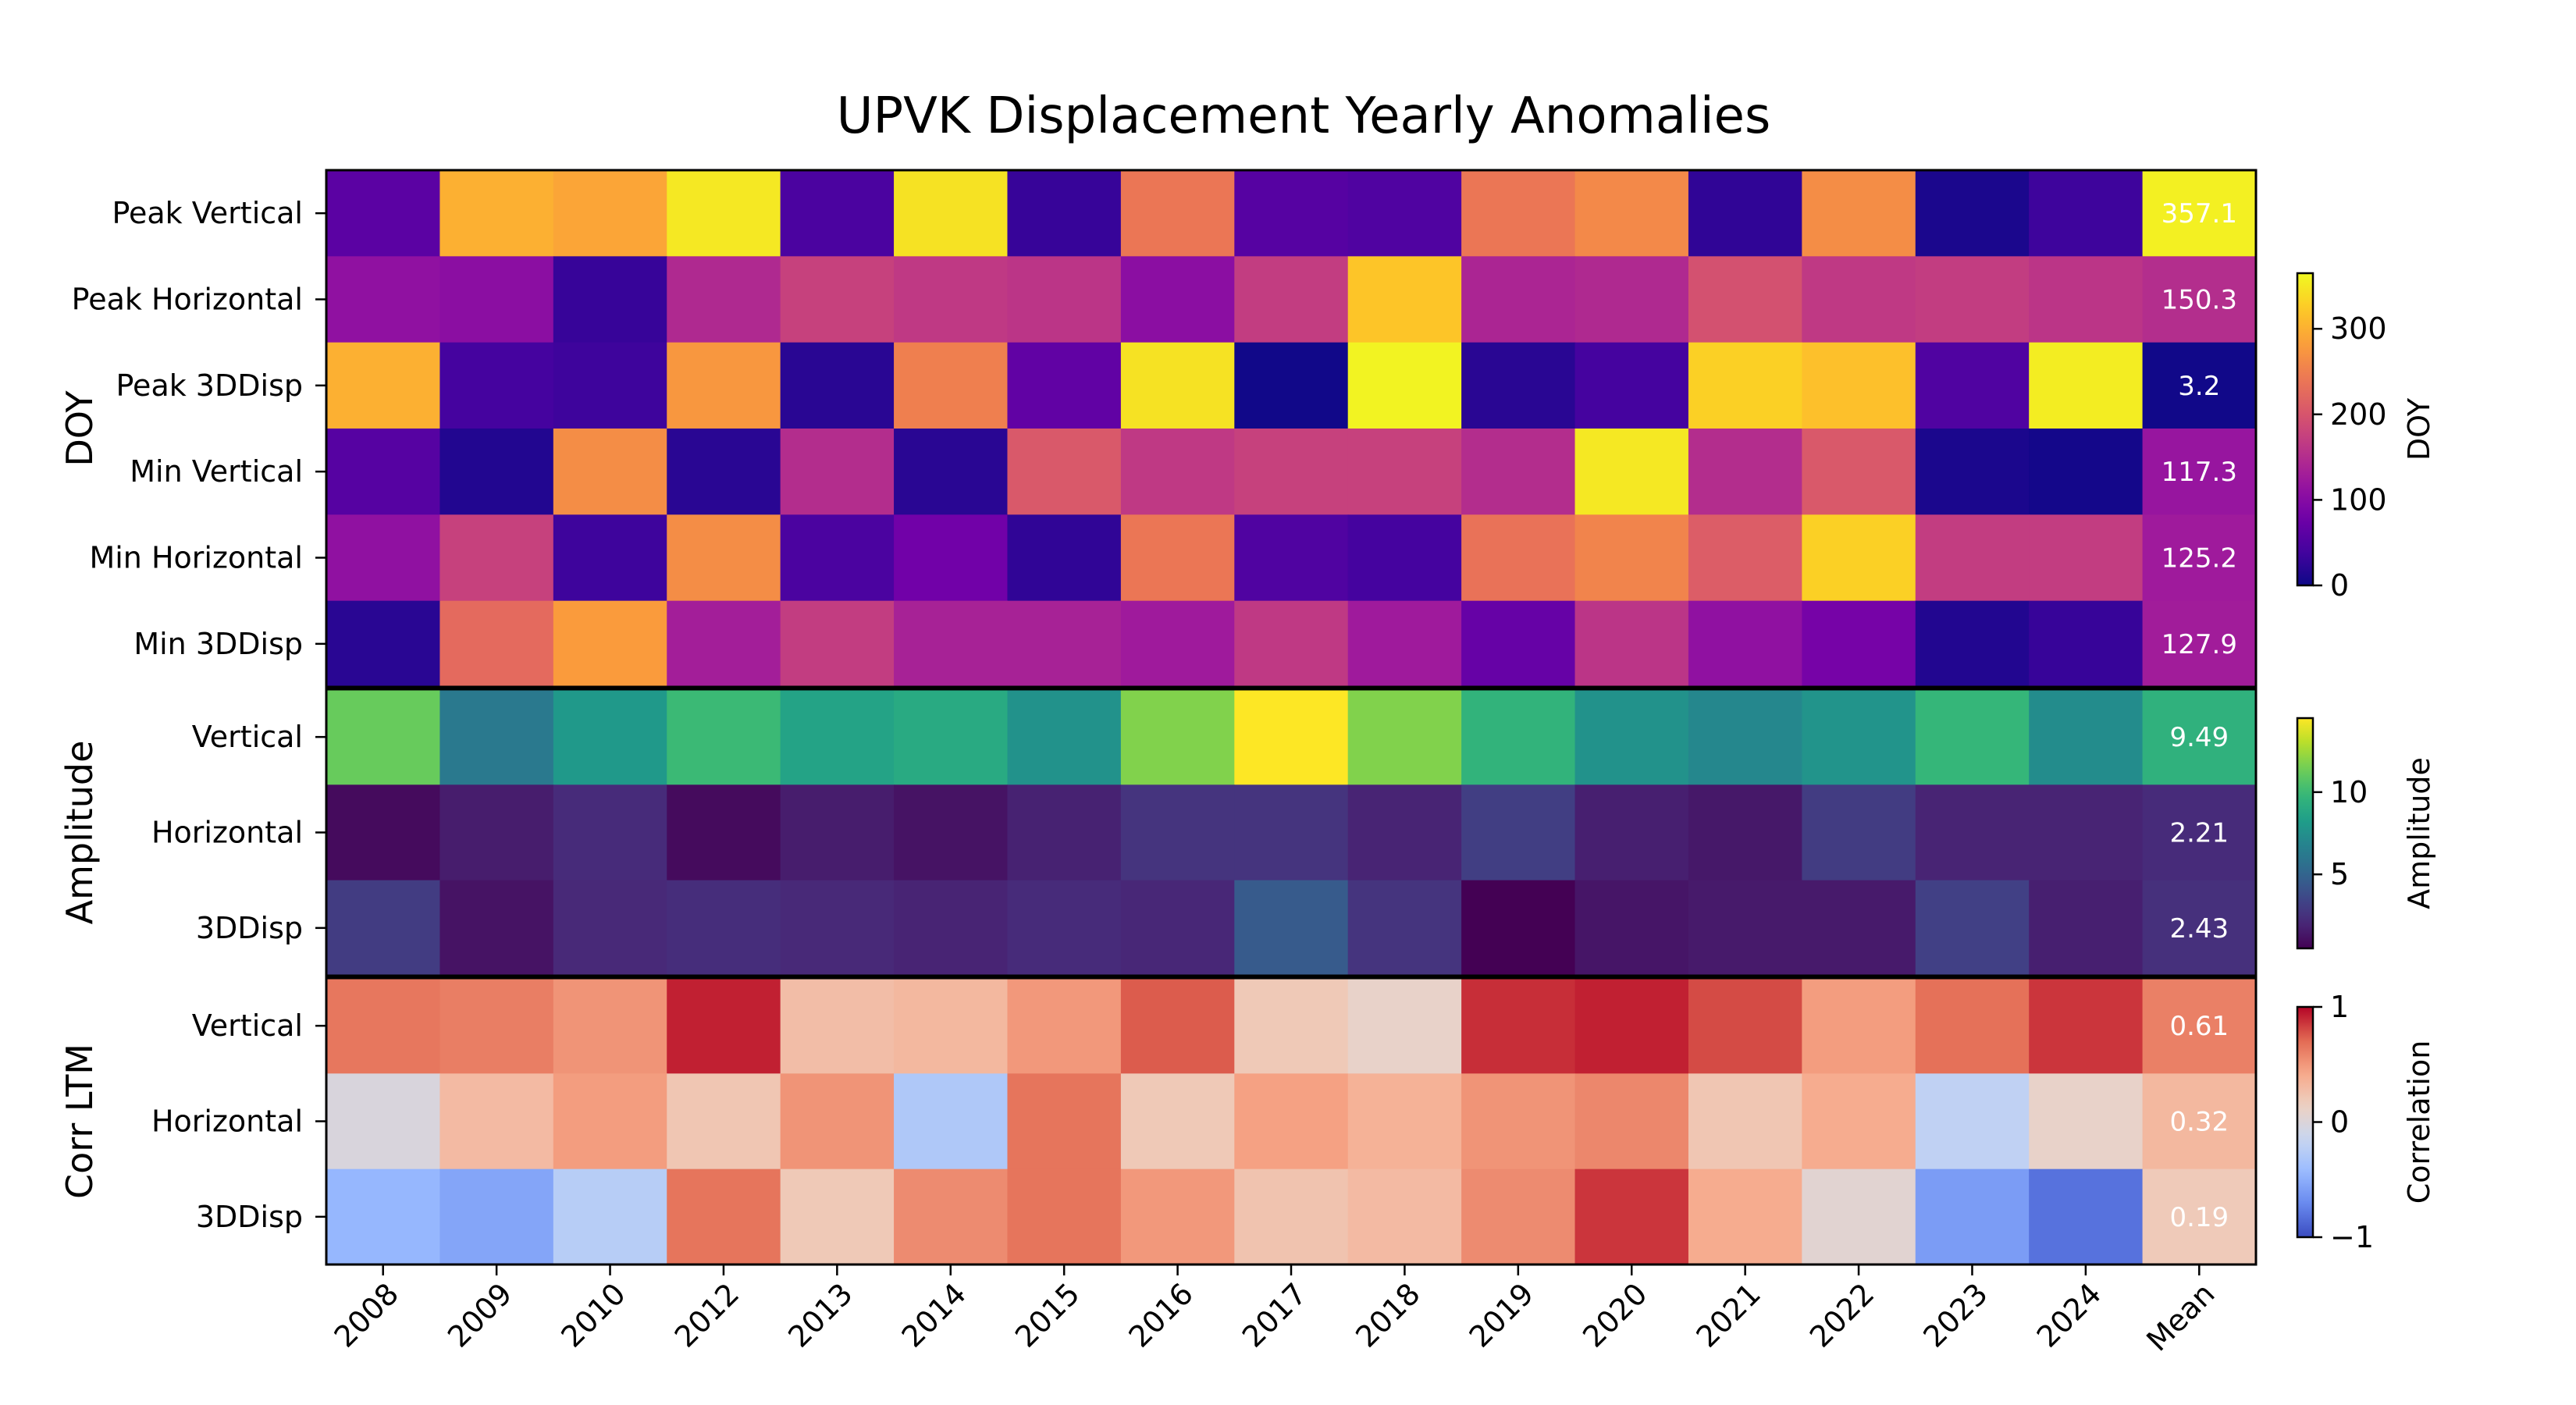  Describe the element at coordinates (2199, 1218) in the screenshot. I see `mean-value-label: 0.19` at that location.